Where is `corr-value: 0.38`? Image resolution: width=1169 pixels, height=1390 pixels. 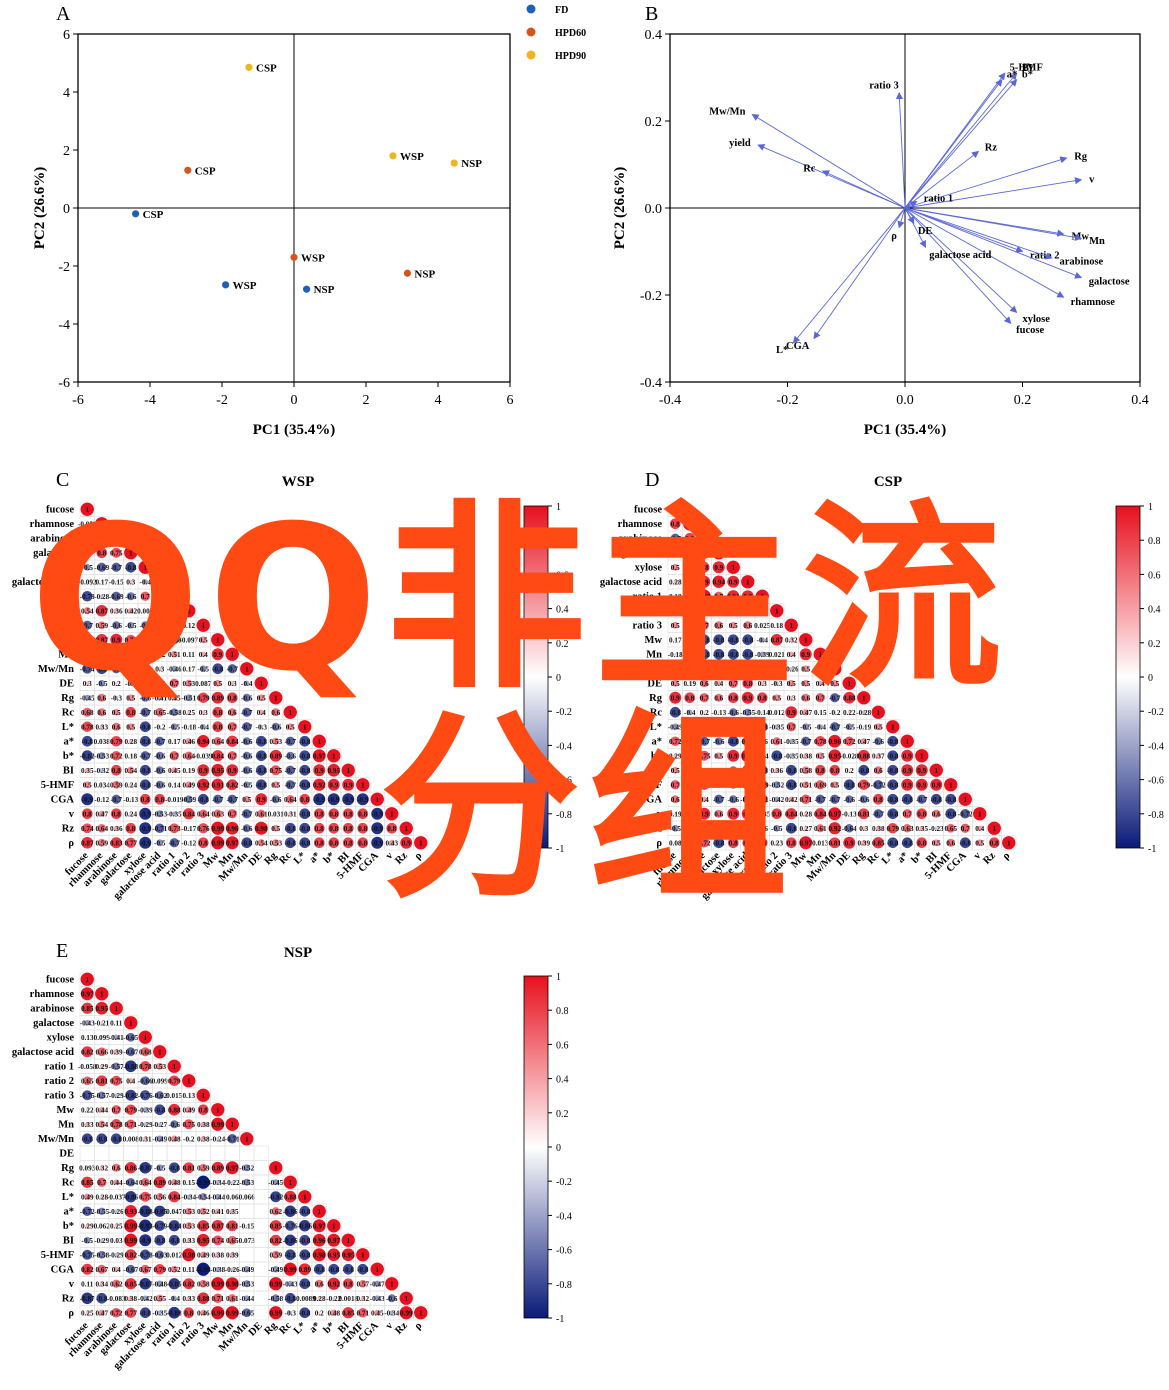
corr-value: 0.38 is located at coordinates (878, 829).